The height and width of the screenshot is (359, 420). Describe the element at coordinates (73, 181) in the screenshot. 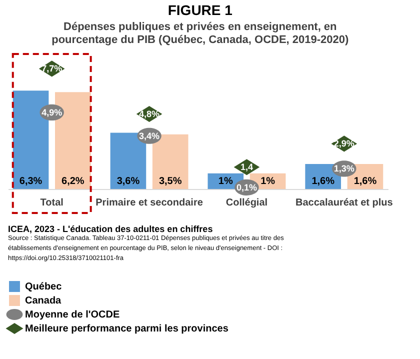

I see `data-label: 6,2%` at that location.